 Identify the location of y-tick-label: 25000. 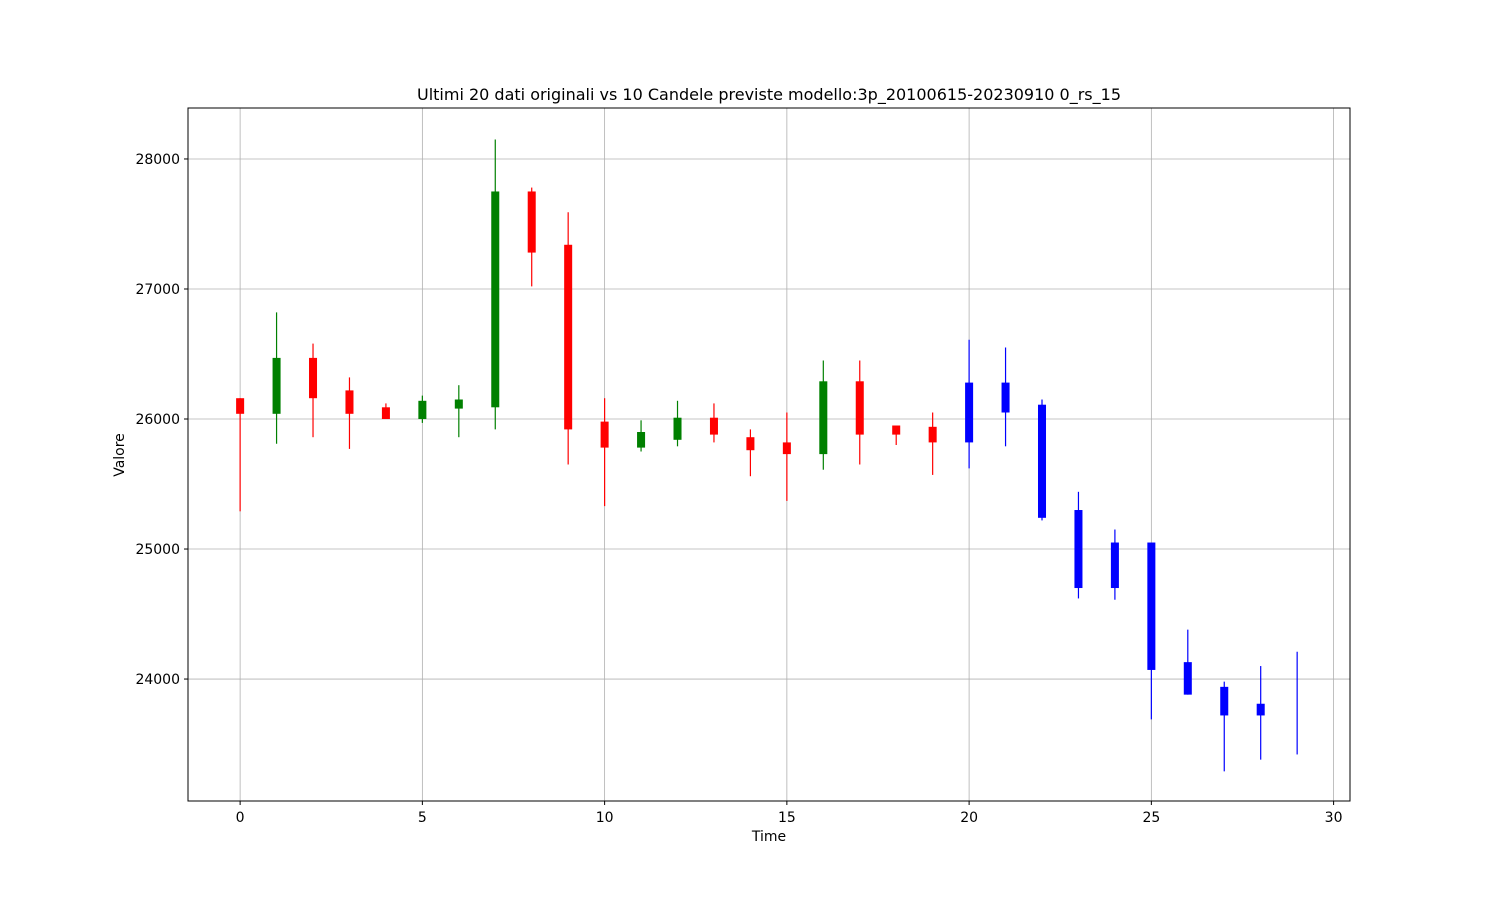
(157, 550).